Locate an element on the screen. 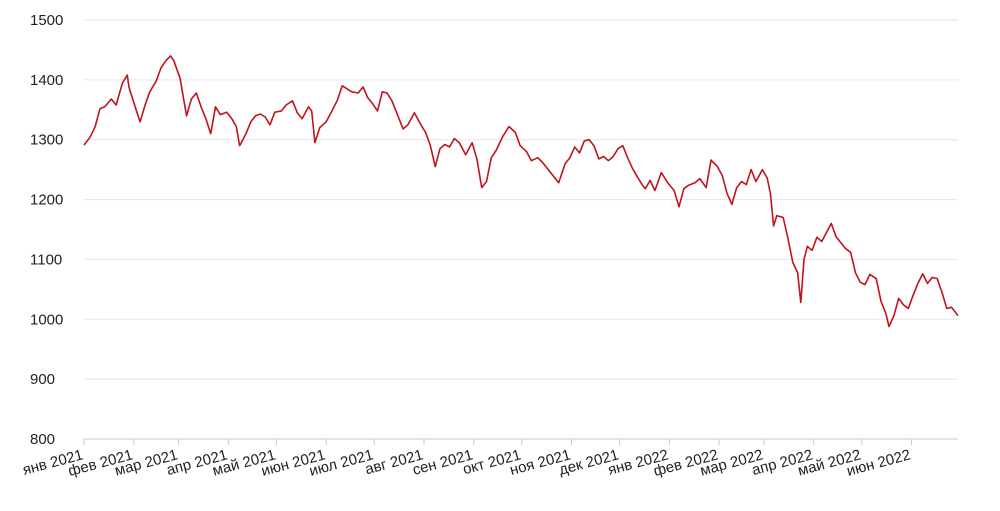 This screenshot has width=1000, height=511. y-axis: 800 900 1000 1100 1200 1300 1400 1500 is located at coordinates (46, 230).